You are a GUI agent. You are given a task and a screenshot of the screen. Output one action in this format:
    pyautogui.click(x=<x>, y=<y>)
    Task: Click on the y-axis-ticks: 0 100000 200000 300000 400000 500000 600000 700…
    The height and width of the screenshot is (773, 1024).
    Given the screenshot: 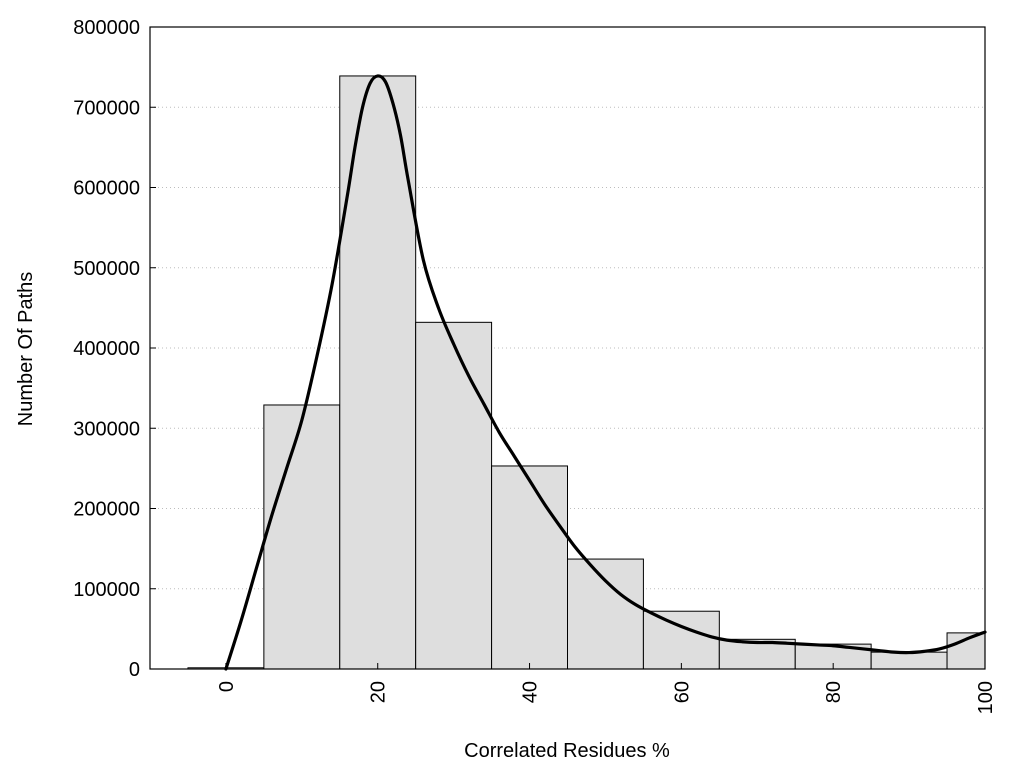 What is the action you would take?
    pyautogui.click(x=114, y=349)
    